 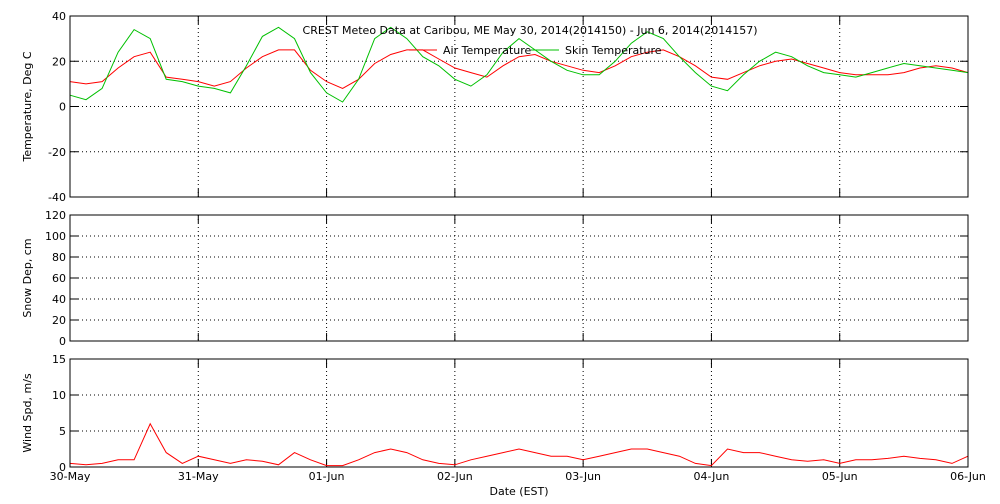 What do you see at coordinates (62, 431) in the screenshot?
I see `y-tick-label: 5` at bounding box center [62, 431].